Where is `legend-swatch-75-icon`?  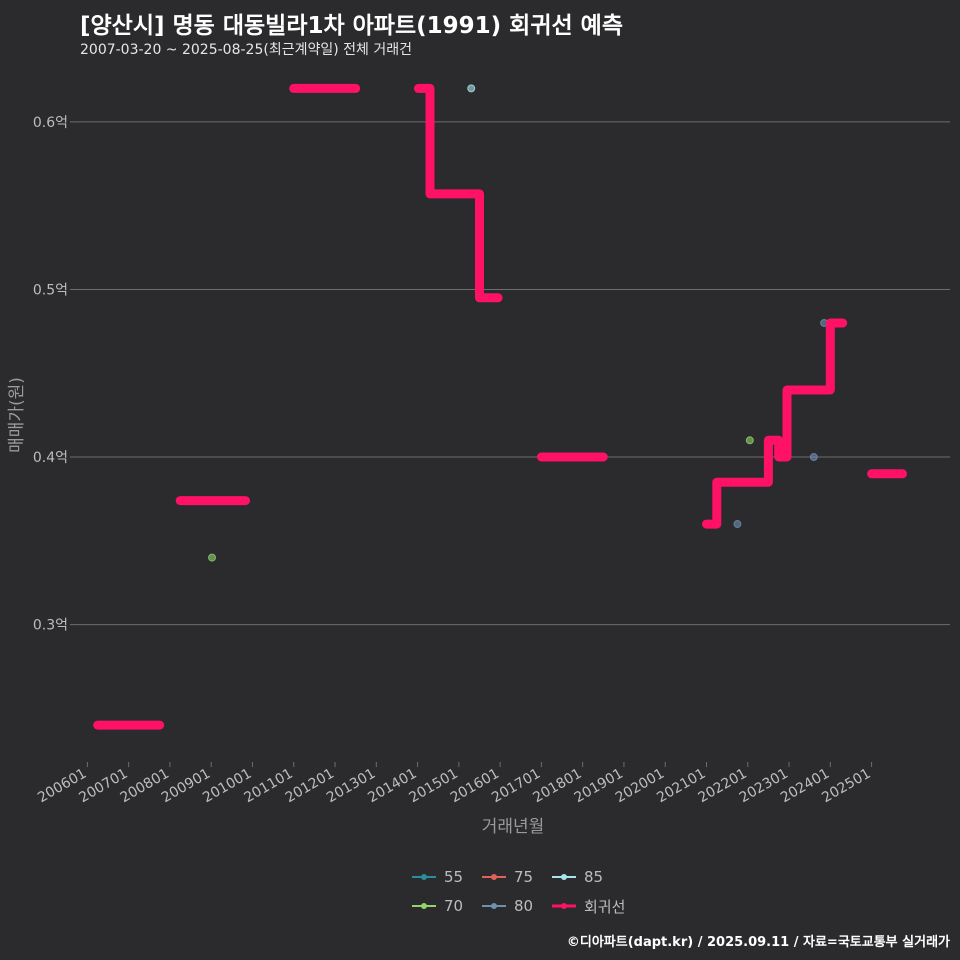
legend-swatch-75-icon is located at coordinates (494, 877).